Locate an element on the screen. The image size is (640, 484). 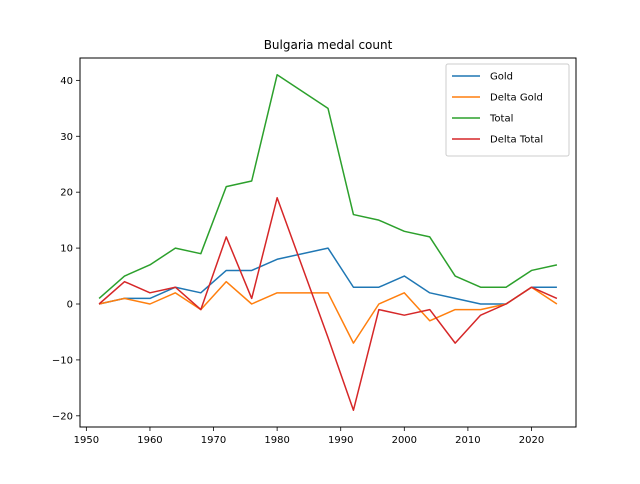
x-tick-label: 1960 is located at coordinates (149, 440).